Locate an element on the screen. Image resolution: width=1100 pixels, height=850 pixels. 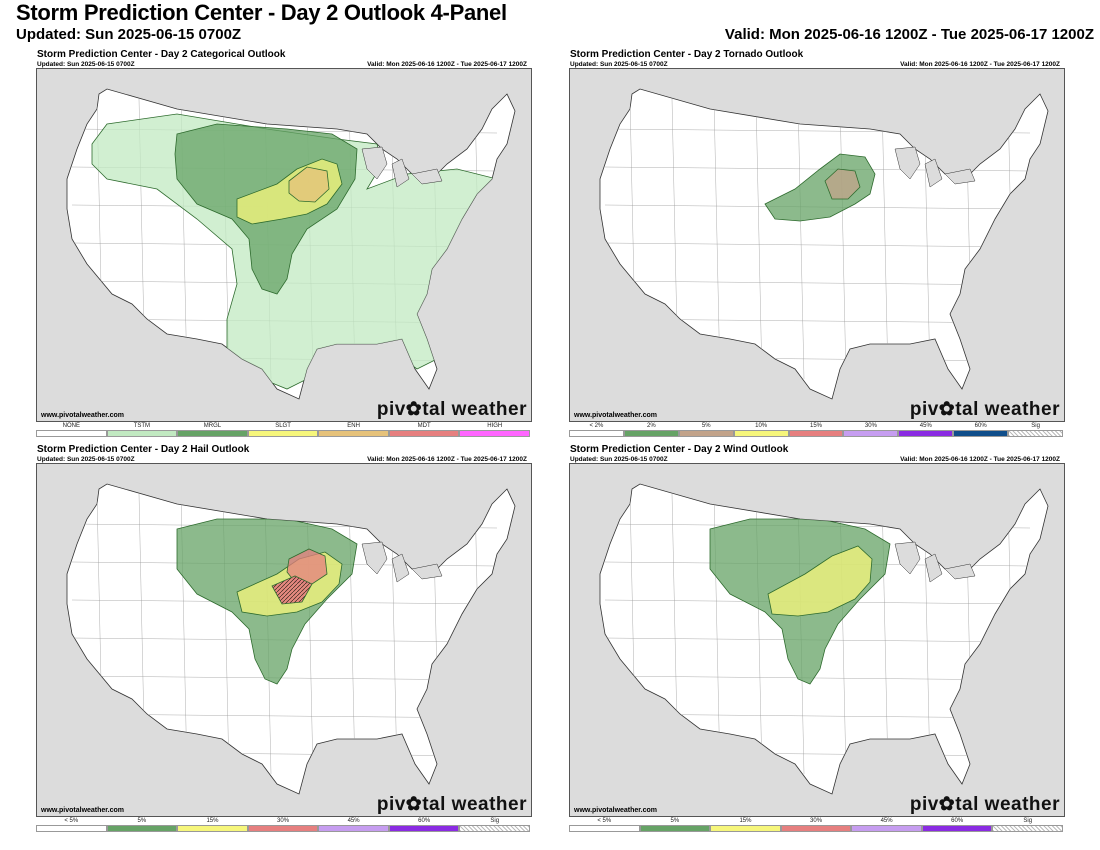
legend-label: ENH is located at coordinates (353, 426).